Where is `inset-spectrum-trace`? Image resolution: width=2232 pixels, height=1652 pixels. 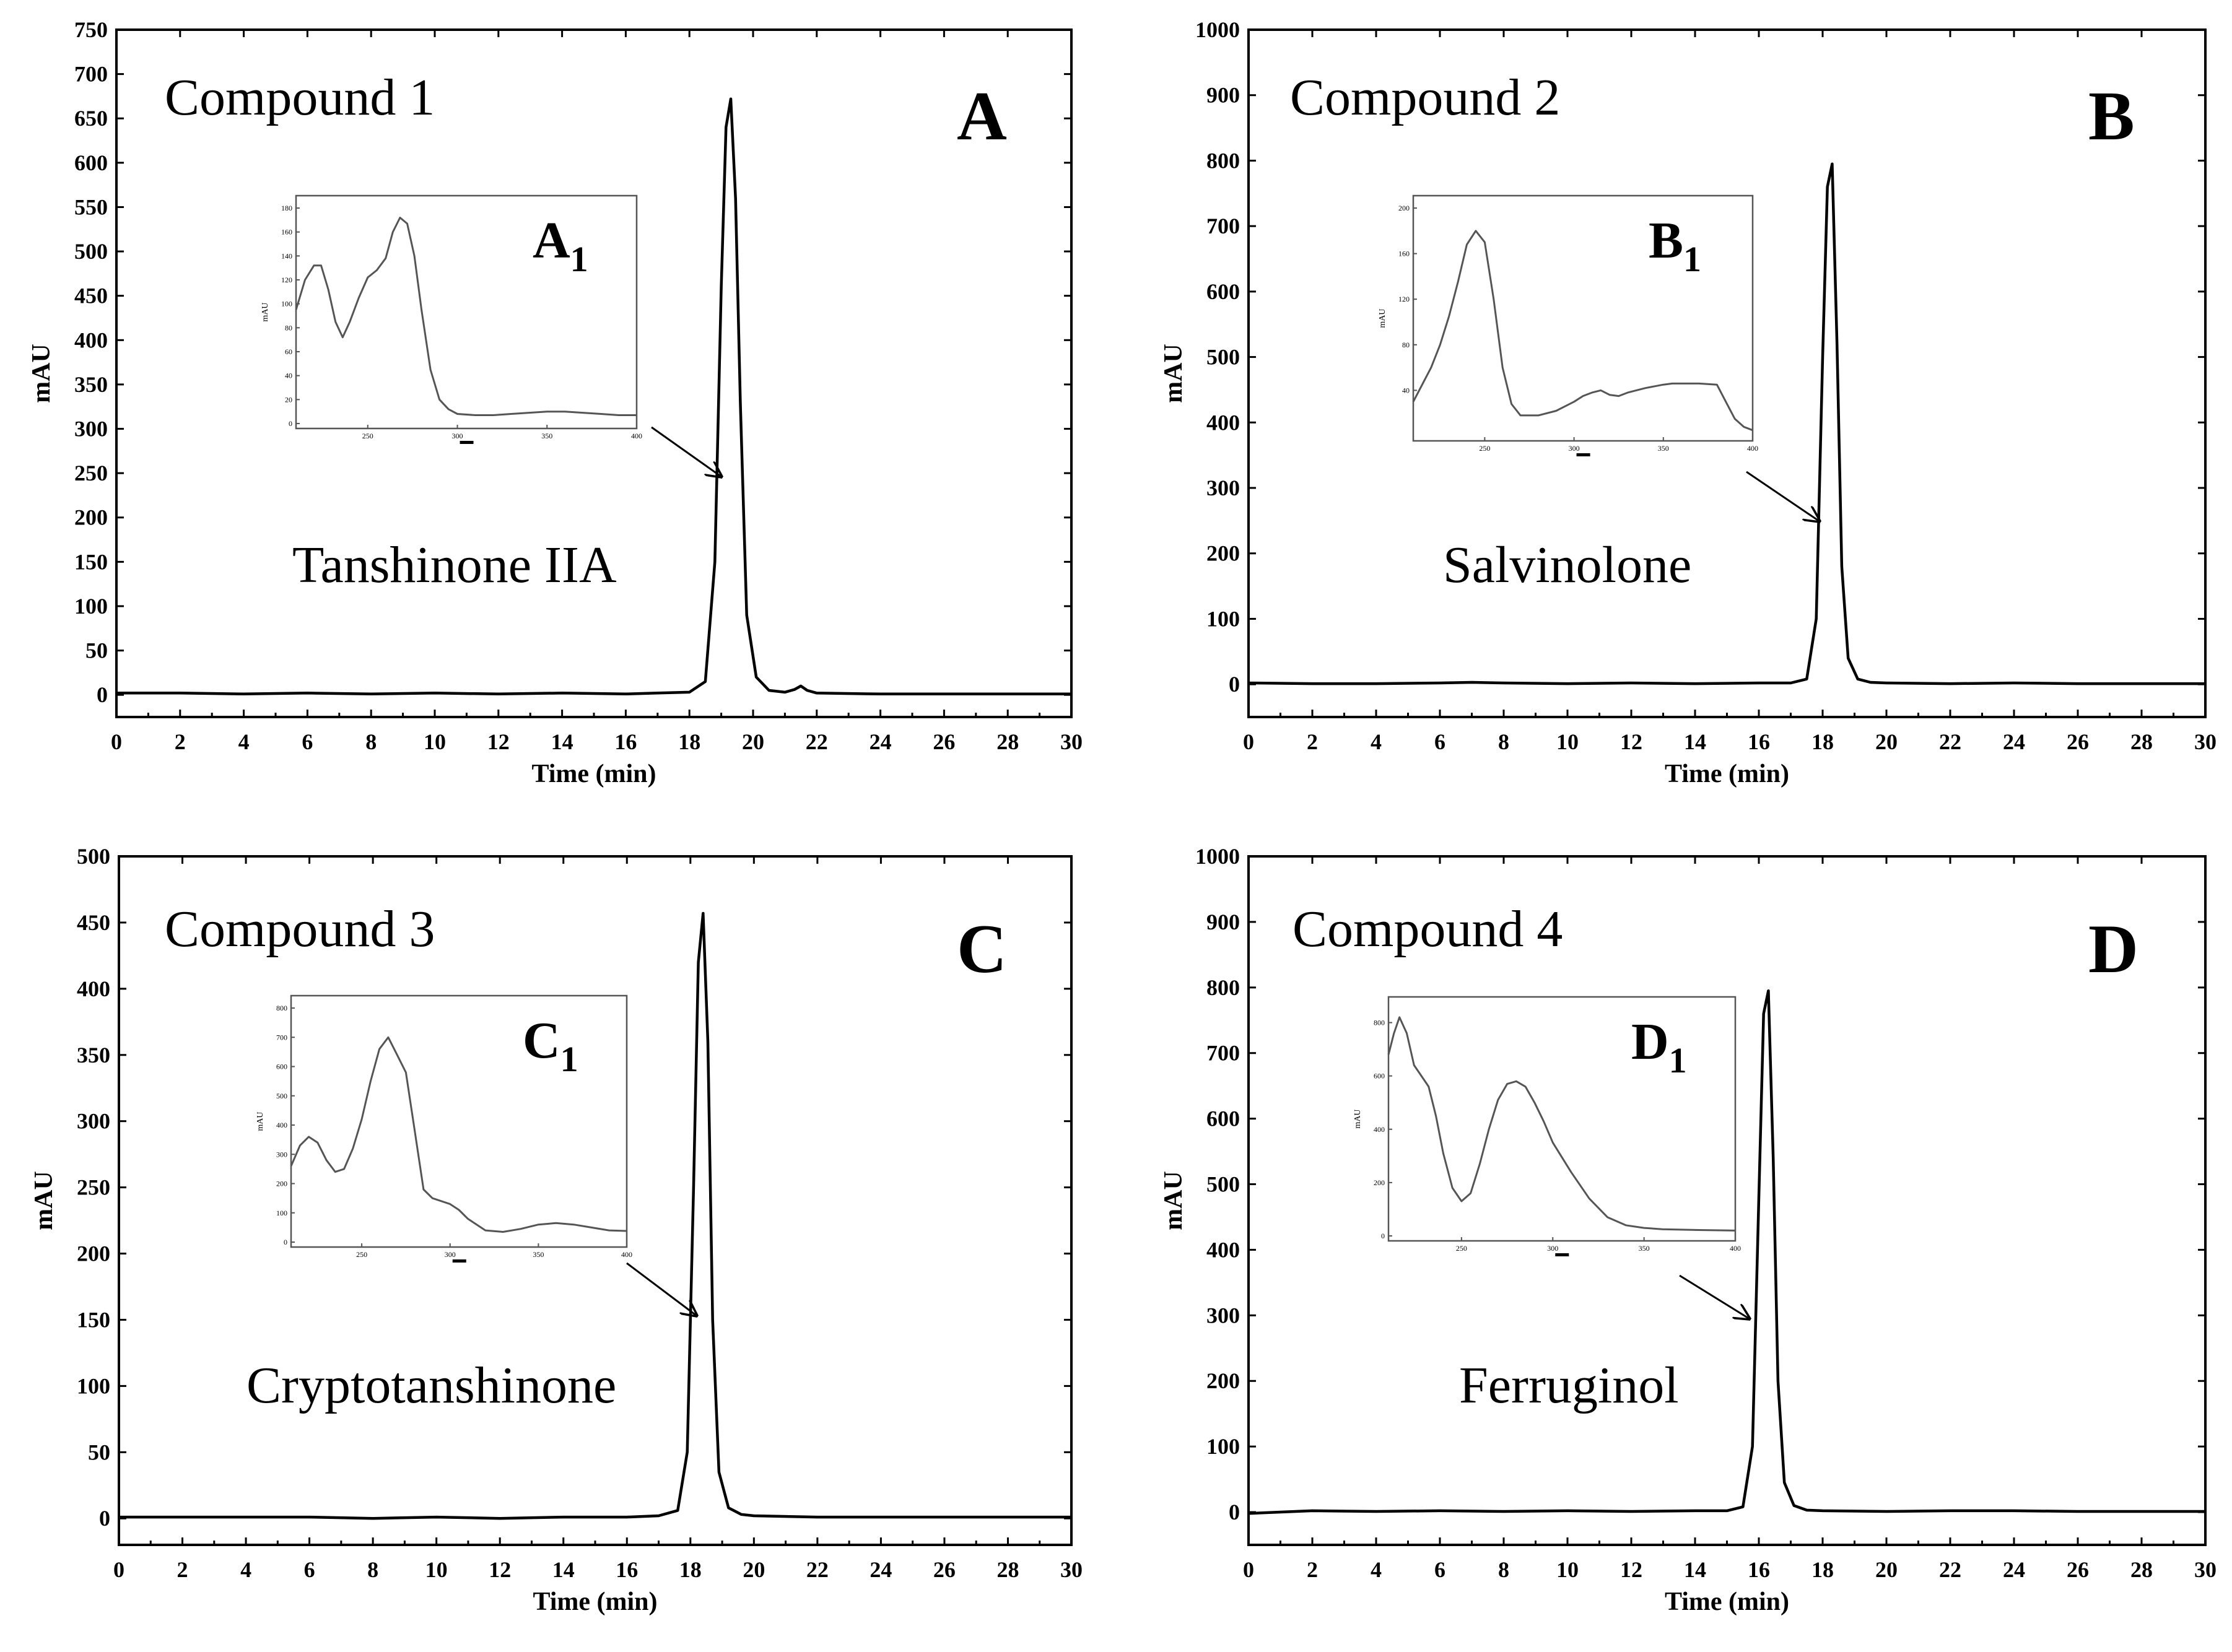 inset-spectrum-trace is located at coordinates (1561, 1124).